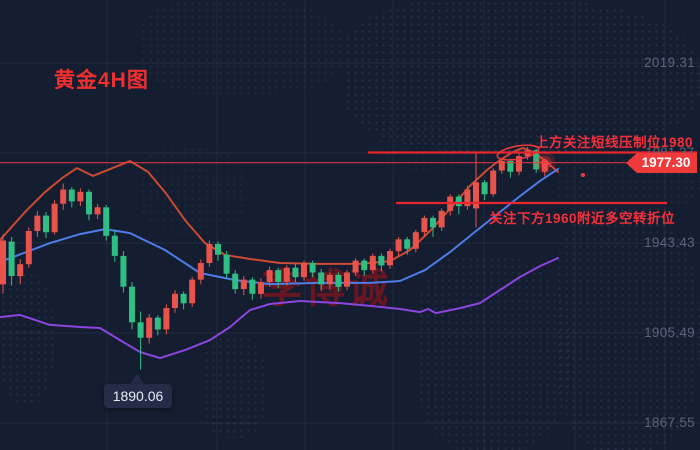 The width and height of the screenshot is (700, 450). What do you see at coordinates (544, 162) in the screenshot?
I see `last-price-glow` at bounding box center [544, 162].